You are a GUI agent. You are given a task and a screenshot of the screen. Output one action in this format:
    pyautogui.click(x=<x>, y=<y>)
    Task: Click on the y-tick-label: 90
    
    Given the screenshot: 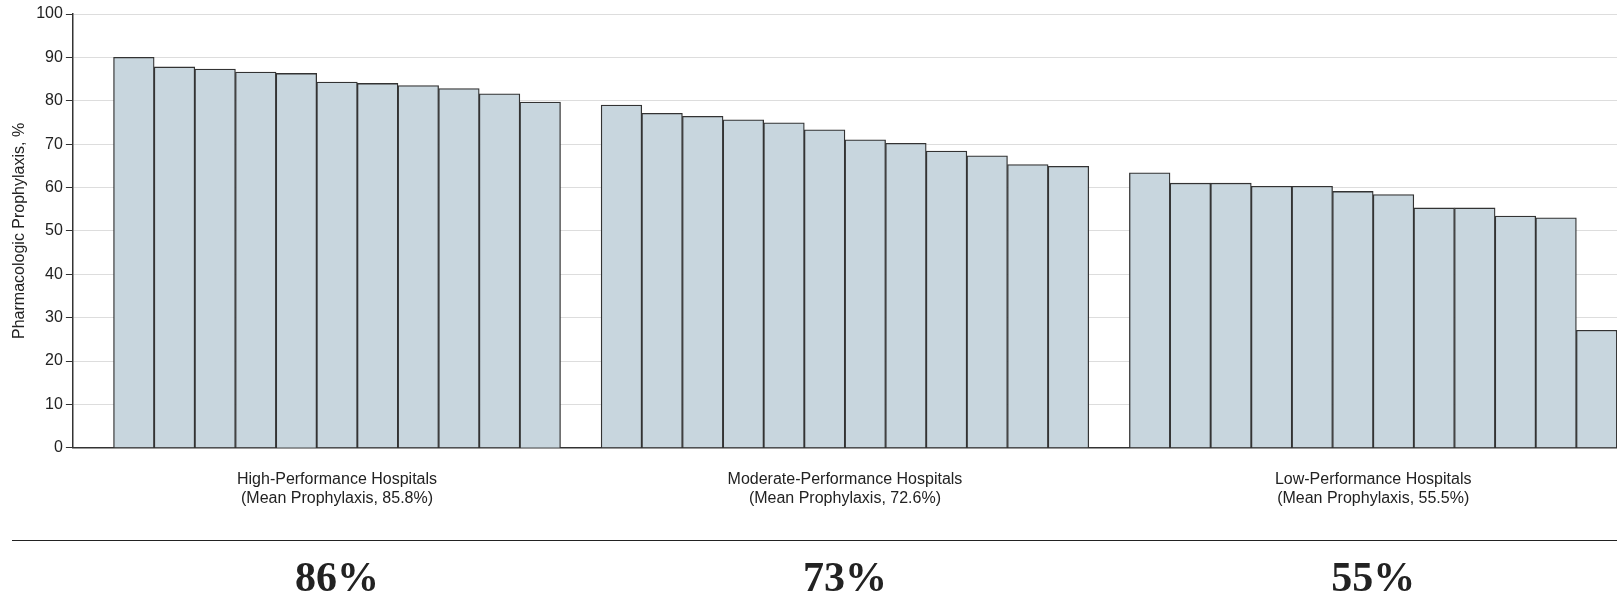 What is the action you would take?
    pyautogui.click(x=54, y=56)
    